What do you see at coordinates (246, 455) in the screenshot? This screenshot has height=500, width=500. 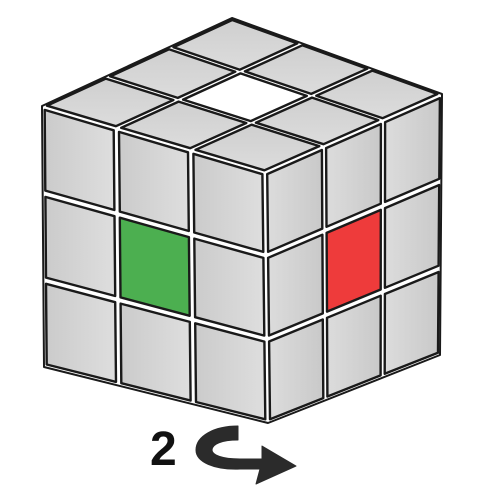 I see `counterclockwise-turn-arrow-icon` at bounding box center [246, 455].